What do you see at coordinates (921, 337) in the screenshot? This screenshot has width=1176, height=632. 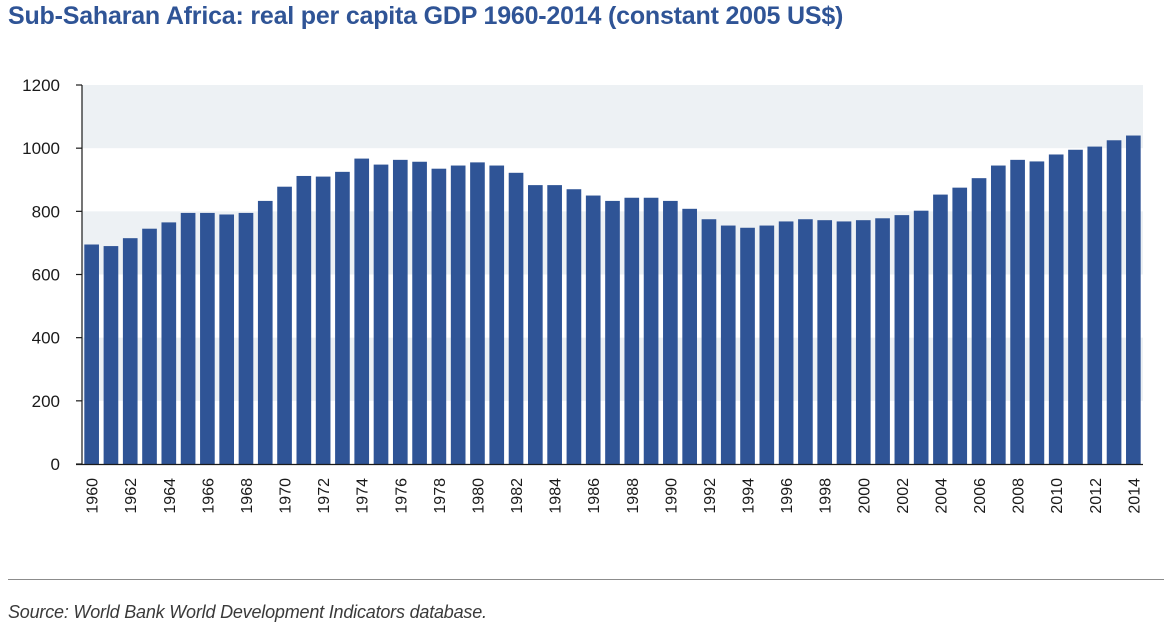 I see `bar-2003` at bounding box center [921, 337].